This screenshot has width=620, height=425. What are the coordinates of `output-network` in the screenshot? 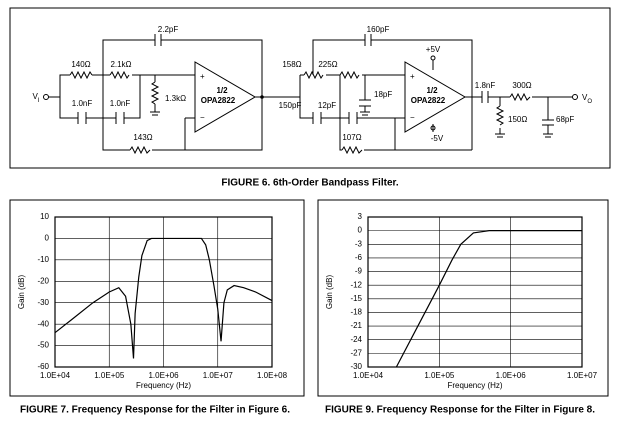 It's located at (526, 114).